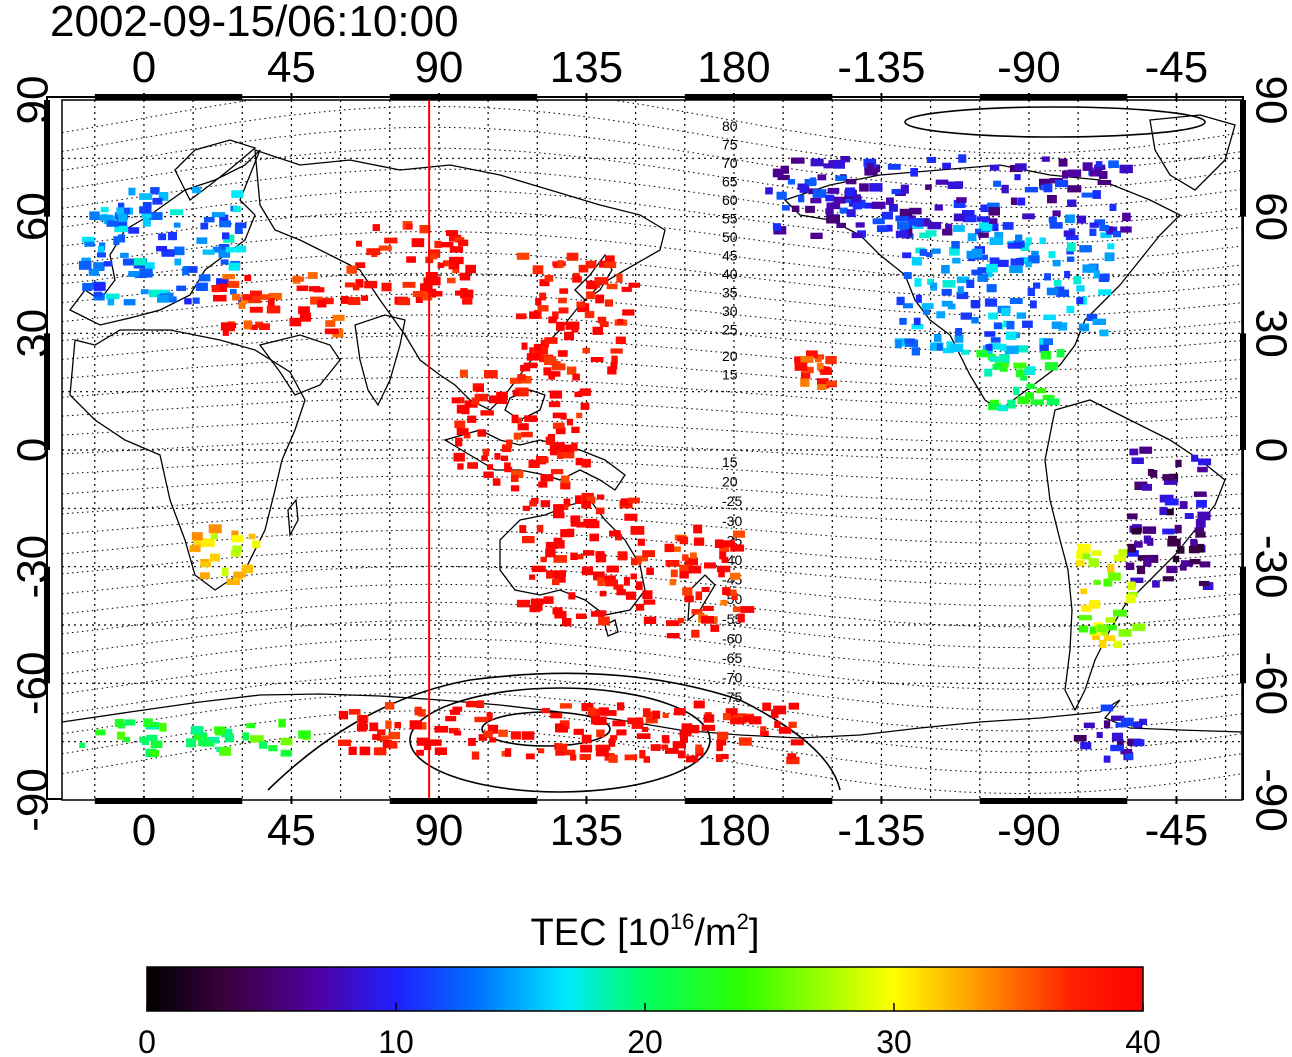 Image resolution: width=1292 pixels, height=1057 pixels. What do you see at coordinates (730, 126) in the screenshot?
I see `contour-label: 80` at bounding box center [730, 126].